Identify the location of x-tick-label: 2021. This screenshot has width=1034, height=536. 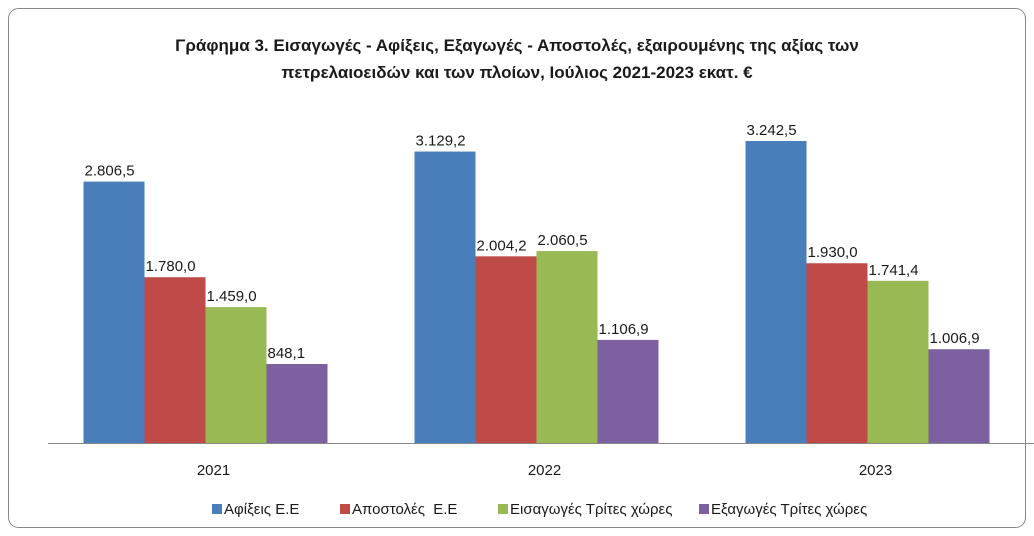
(213, 470).